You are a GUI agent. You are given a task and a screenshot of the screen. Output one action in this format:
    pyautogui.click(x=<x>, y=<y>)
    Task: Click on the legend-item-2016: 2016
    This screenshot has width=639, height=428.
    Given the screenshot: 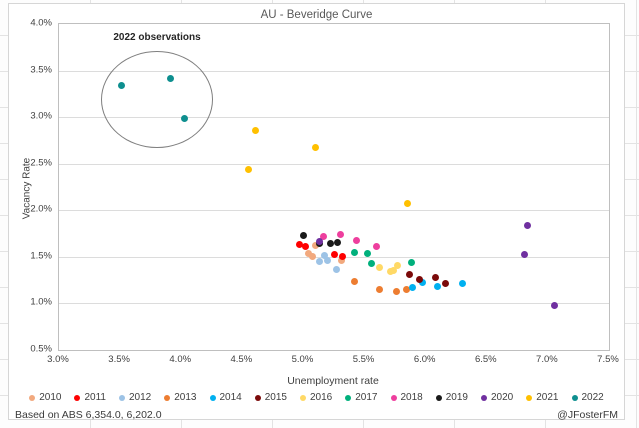 What is the action you would take?
    pyautogui.click(x=316, y=397)
    